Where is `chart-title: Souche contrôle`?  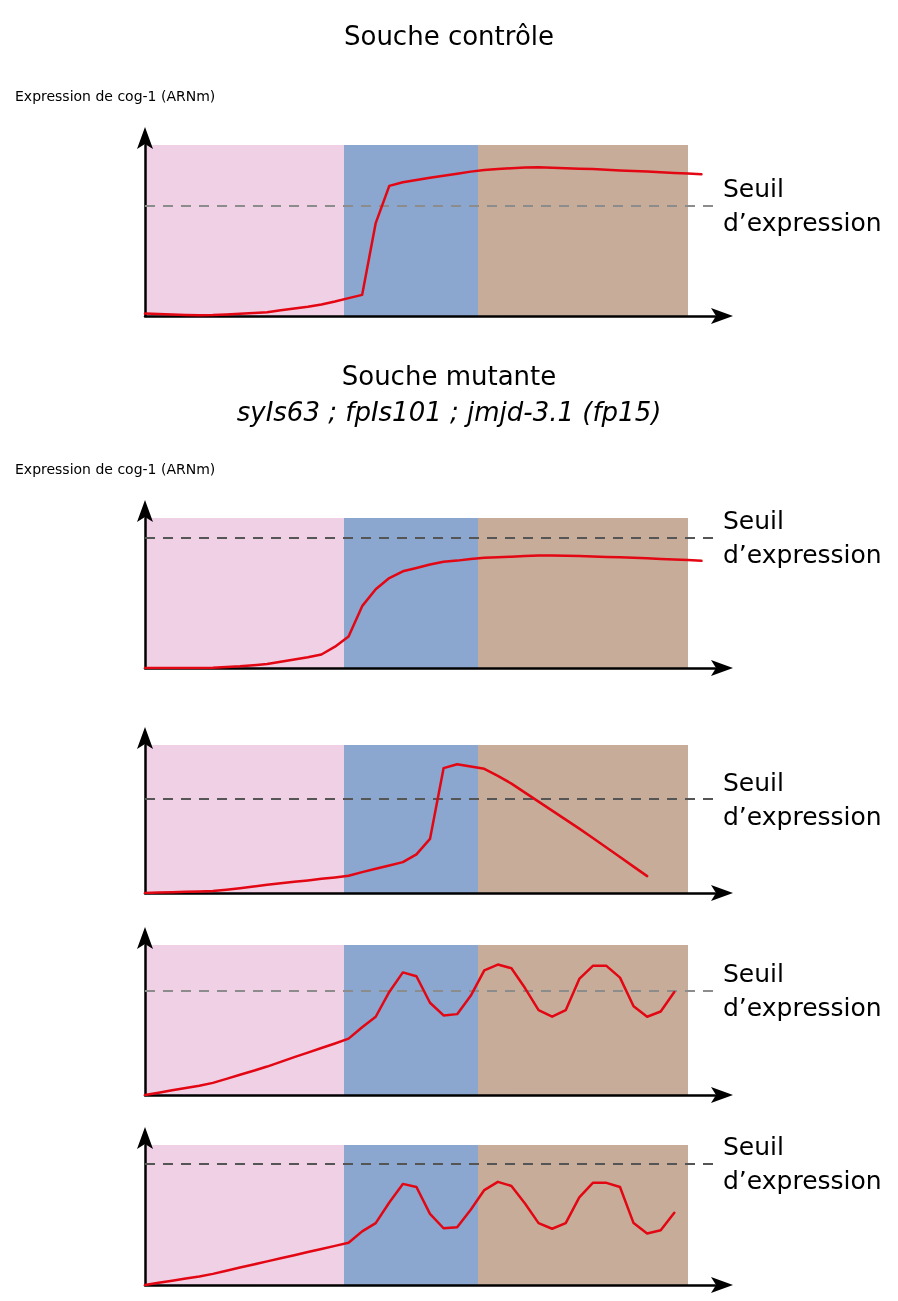 chart-title: Souche contrôle is located at coordinates (449, 36).